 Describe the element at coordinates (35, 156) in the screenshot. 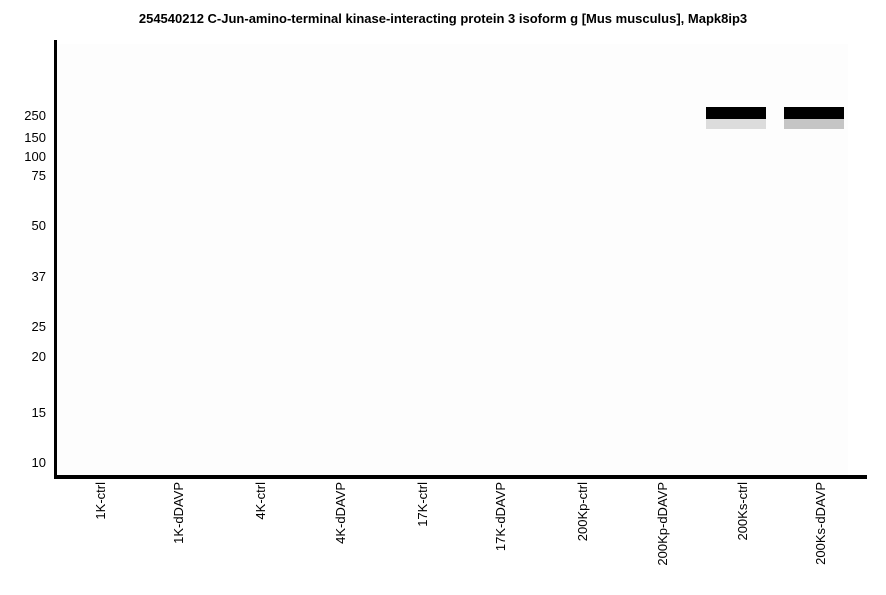

I see `y-tick-label-100: 100` at that location.